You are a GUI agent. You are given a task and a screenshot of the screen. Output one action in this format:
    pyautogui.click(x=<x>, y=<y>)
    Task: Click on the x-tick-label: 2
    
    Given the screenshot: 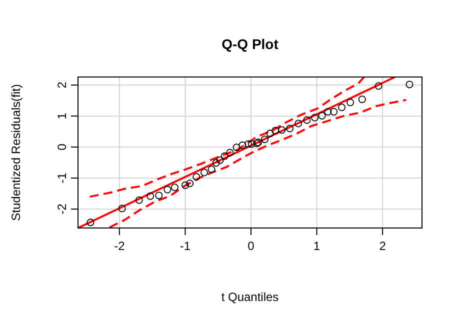 What is the action you would take?
    pyautogui.click(x=382, y=246)
    